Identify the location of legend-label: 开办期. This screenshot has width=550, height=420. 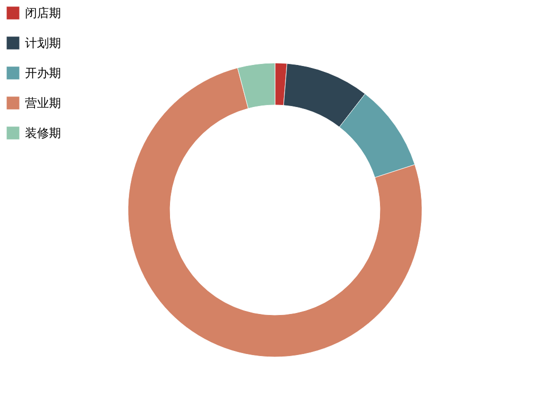
(43, 73).